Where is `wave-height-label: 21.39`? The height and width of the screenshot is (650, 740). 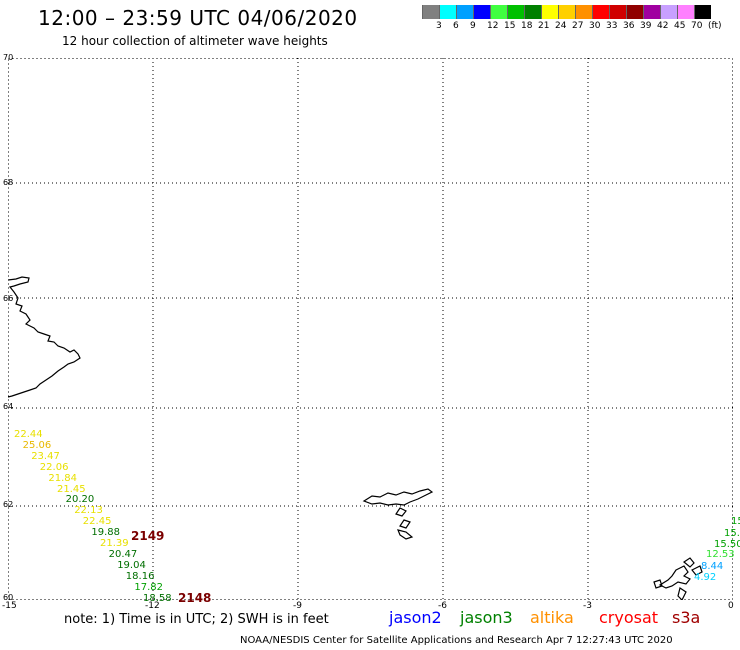
wave-height-label: 21.39 is located at coordinates (114, 543).